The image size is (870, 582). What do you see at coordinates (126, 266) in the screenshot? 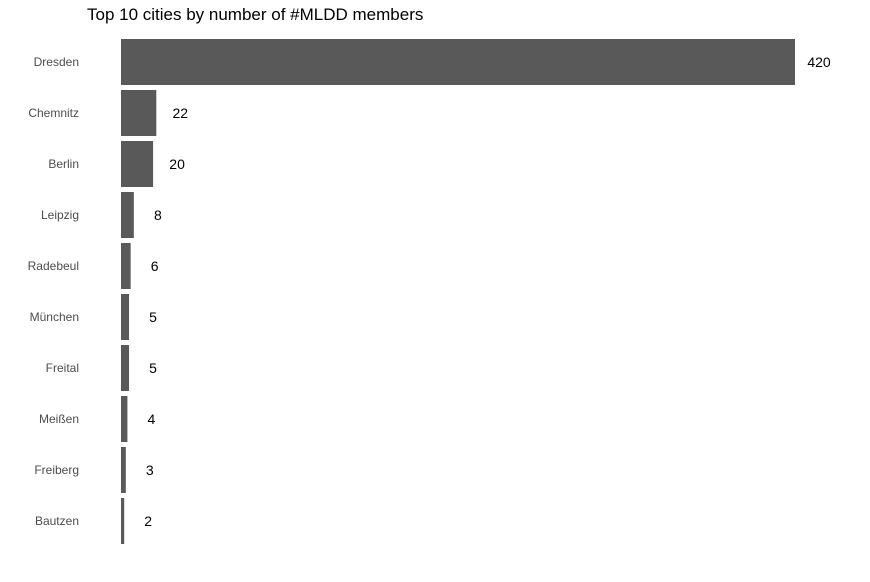
I see `bar-radebeul` at bounding box center [126, 266].